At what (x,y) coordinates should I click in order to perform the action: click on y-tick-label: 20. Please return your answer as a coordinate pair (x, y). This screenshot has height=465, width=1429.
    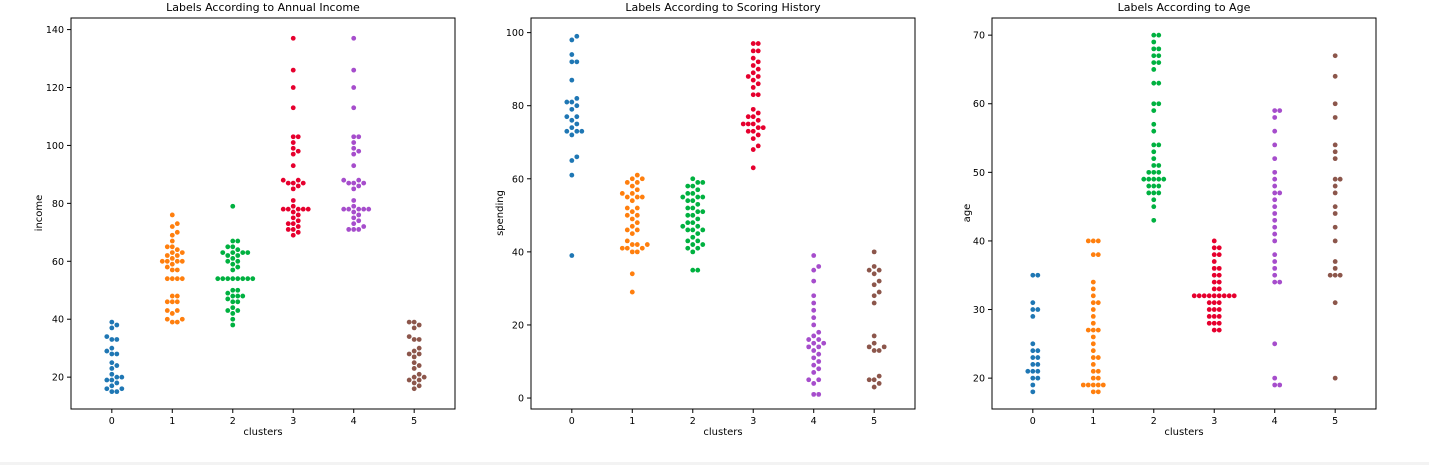
    Looking at the image, I should click on (58, 378).